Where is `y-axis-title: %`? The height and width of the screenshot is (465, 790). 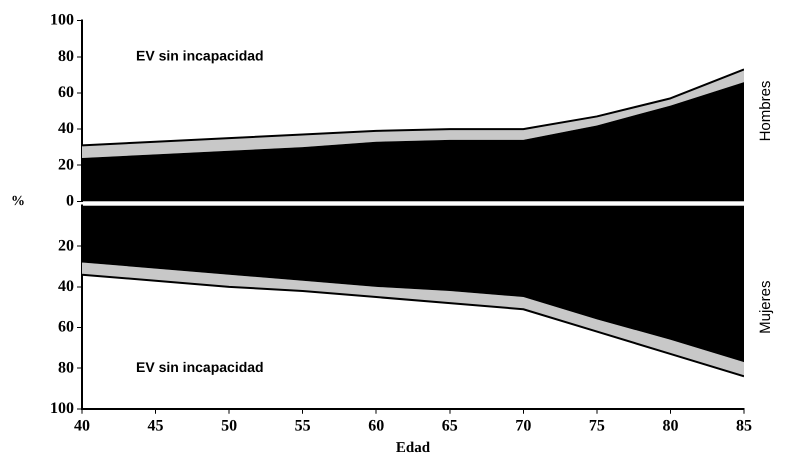 y-axis-title: % is located at coordinates (18, 202).